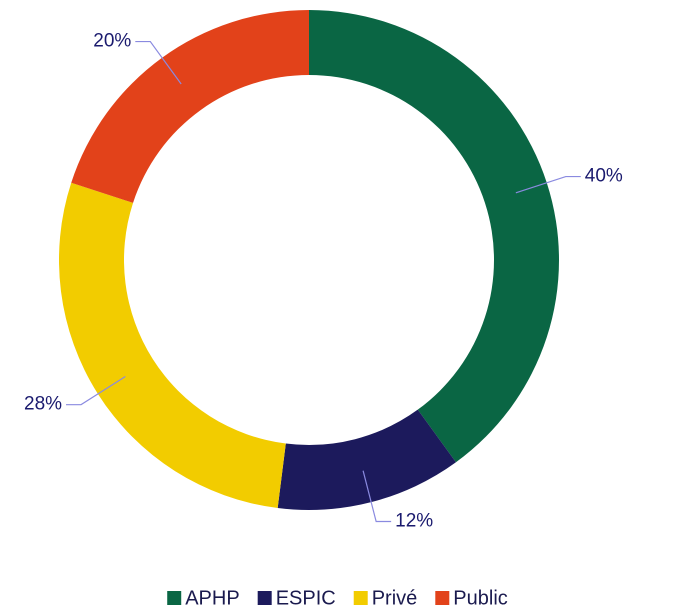 Image resolution: width=675 pixels, height=613 pixels. What do you see at coordinates (395, 597) in the screenshot?
I see `legend-label: Privé` at bounding box center [395, 597].